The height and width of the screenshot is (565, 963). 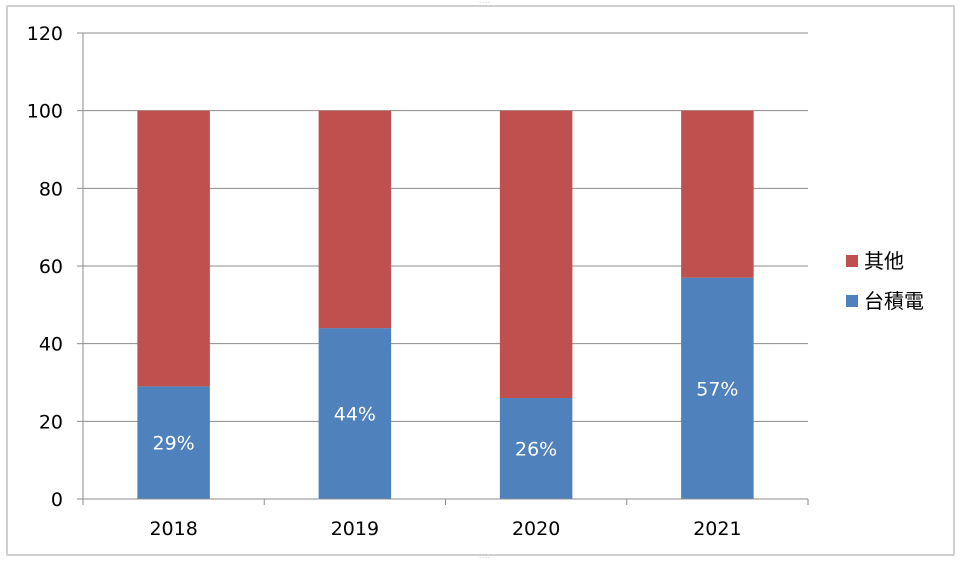 I want to click on legend-label: 台積電, so click(x=894, y=301).